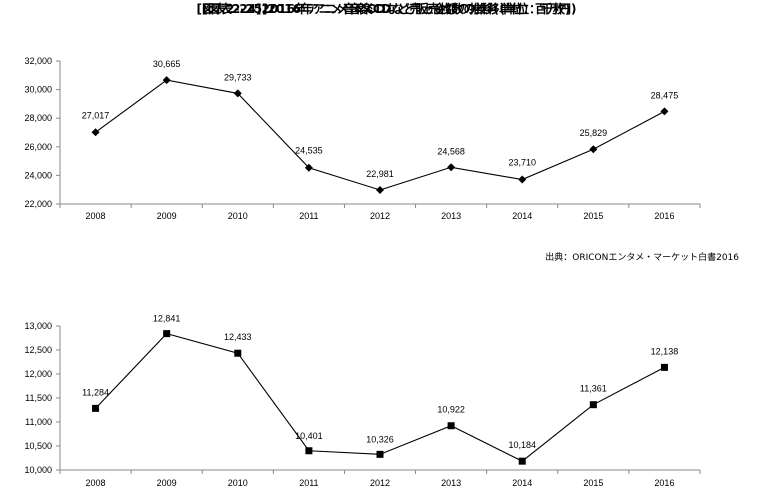 The height and width of the screenshot is (502, 773). What do you see at coordinates (594, 133) in the screenshot?
I see `chart1-data-label-2015: 25,829` at bounding box center [594, 133].